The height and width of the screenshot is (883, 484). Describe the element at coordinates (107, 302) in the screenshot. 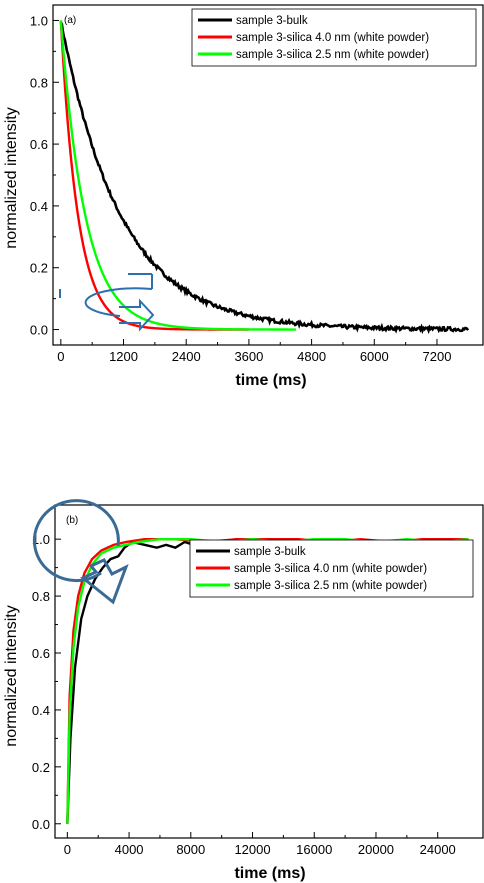

I see `panel-a-rotation-arrow-icon` at that location.